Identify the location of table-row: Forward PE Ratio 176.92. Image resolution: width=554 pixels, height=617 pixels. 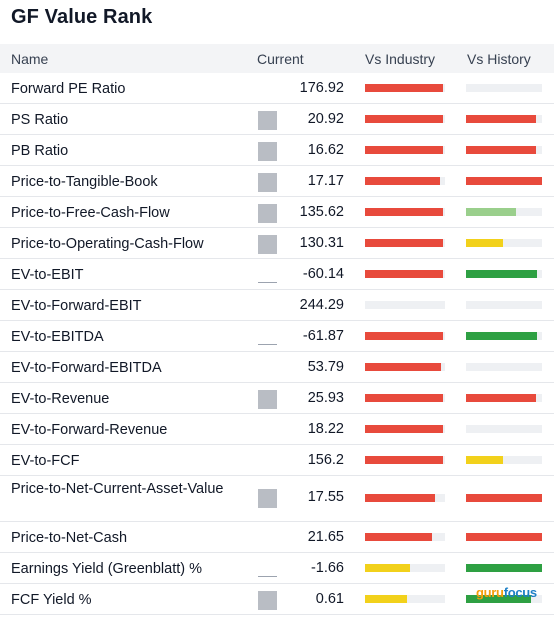
(277, 88).